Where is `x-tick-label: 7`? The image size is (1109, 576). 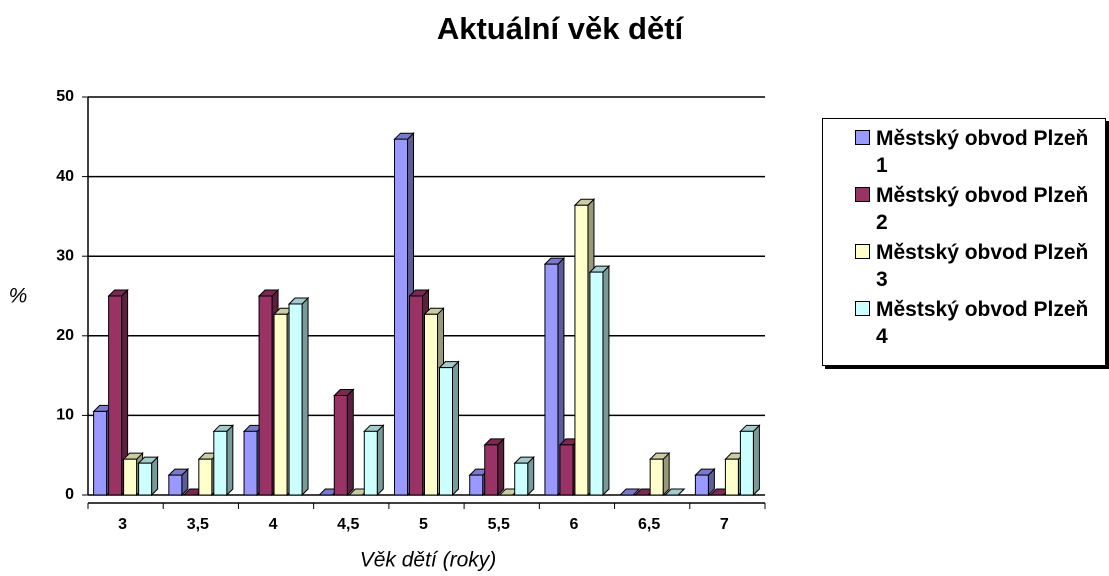
x-tick-label: 7 is located at coordinates (724, 524).